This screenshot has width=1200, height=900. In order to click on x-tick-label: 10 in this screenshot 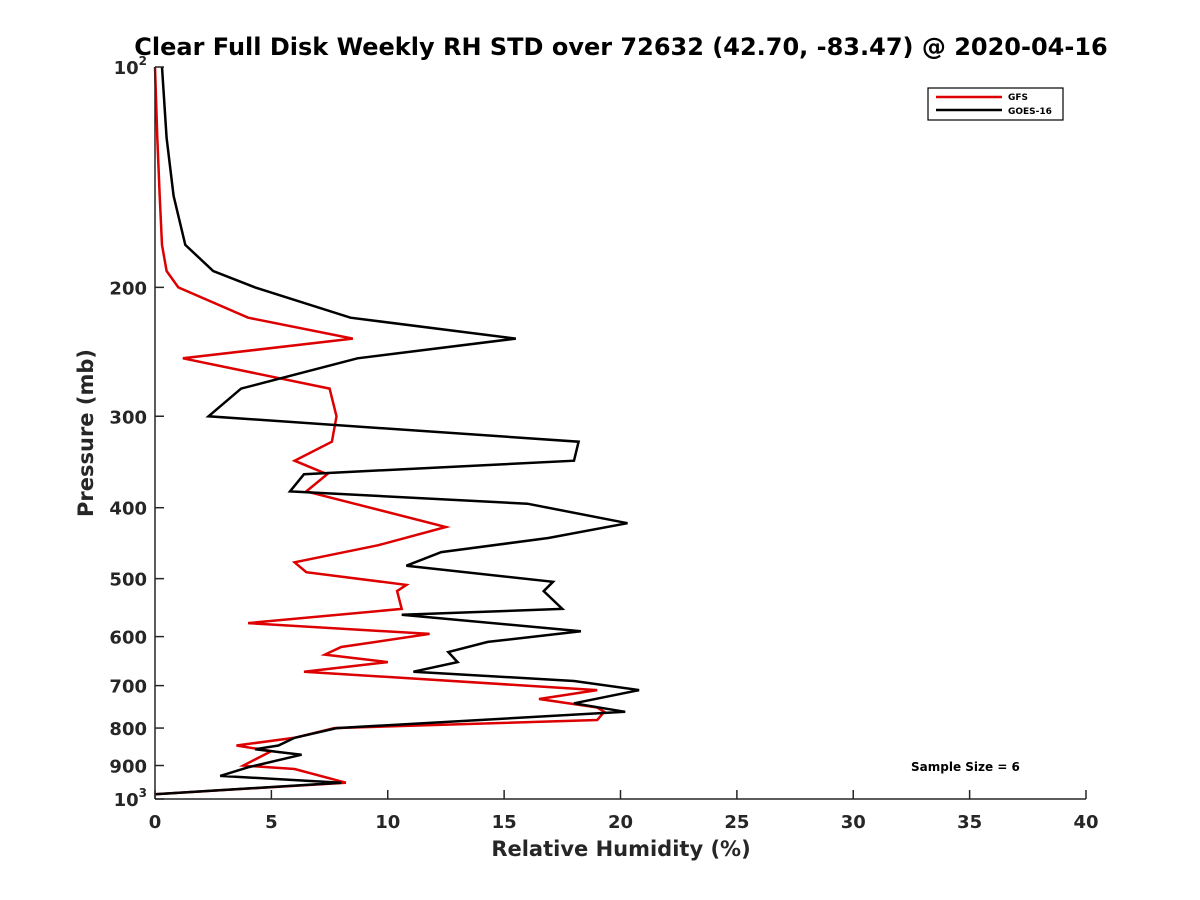, I will do `click(387, 822)`.